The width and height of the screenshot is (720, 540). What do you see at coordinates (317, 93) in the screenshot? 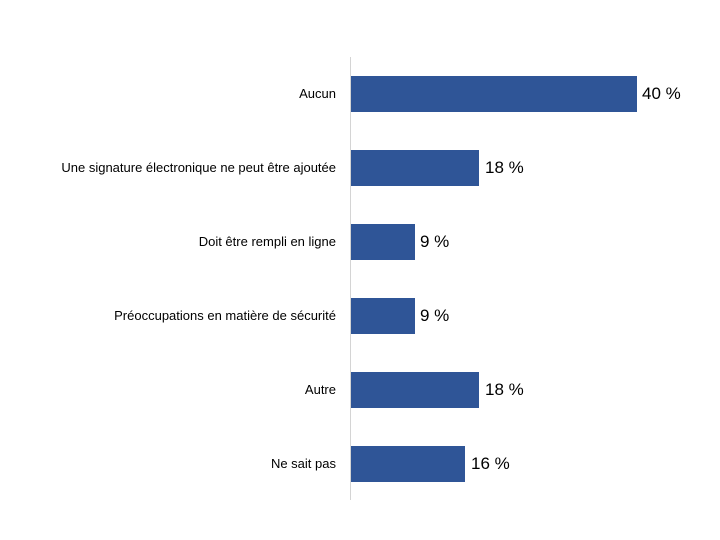
I see `category-label: Aucun` at bounding box center [317, 93].